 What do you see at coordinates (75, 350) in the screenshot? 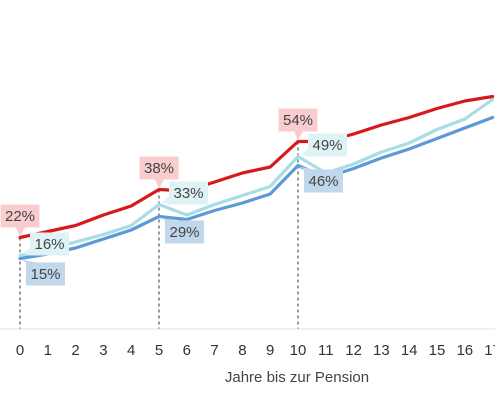
I see `x-tick-label: 2` at bounding box center [75, 350].